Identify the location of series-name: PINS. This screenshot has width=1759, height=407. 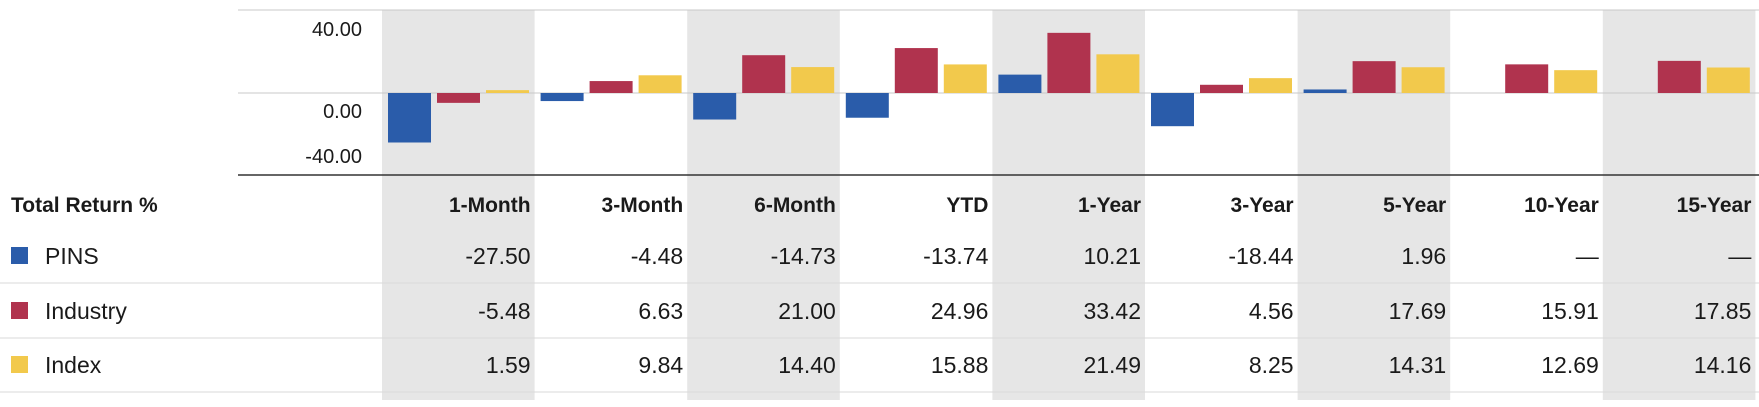
(72, 256).